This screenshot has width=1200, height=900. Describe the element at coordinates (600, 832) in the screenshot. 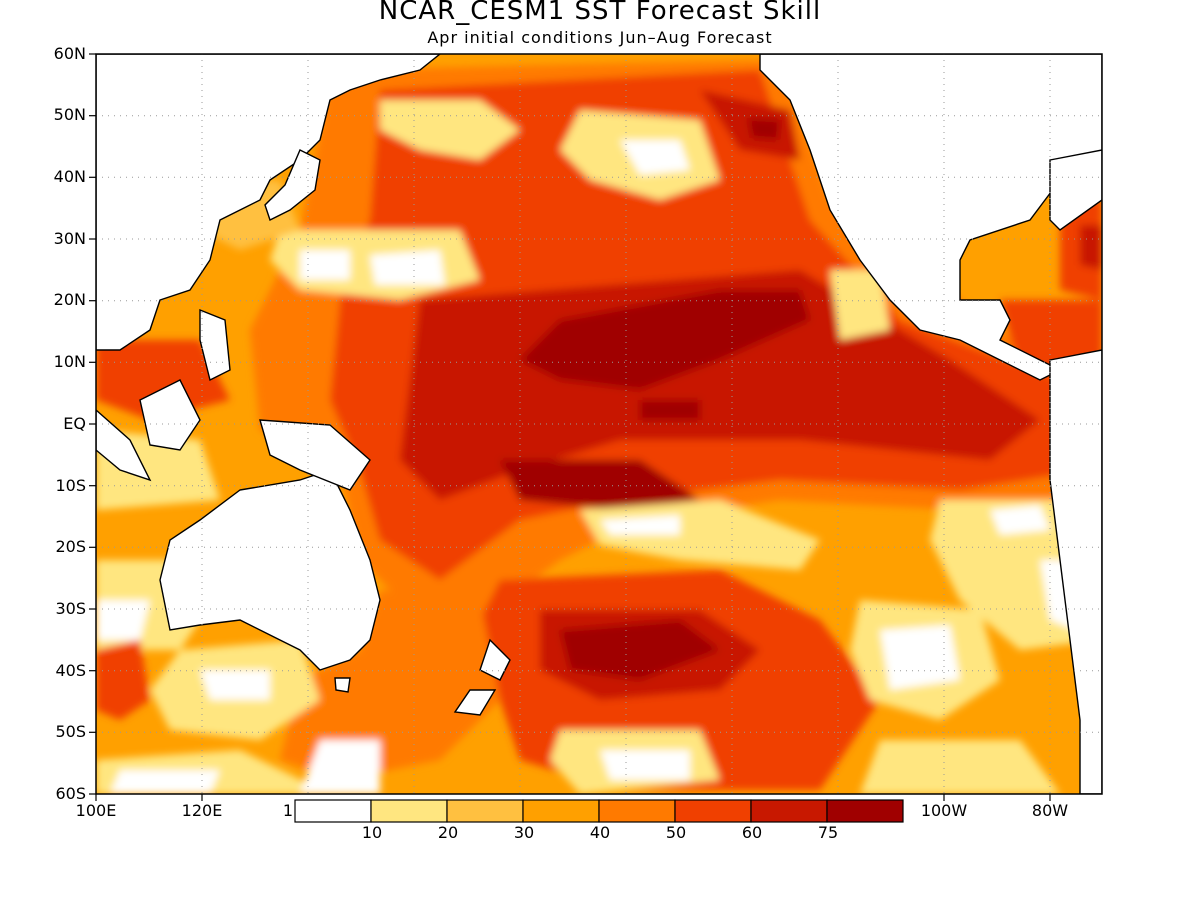

I see `colorbar-label-40: 40` at that location.